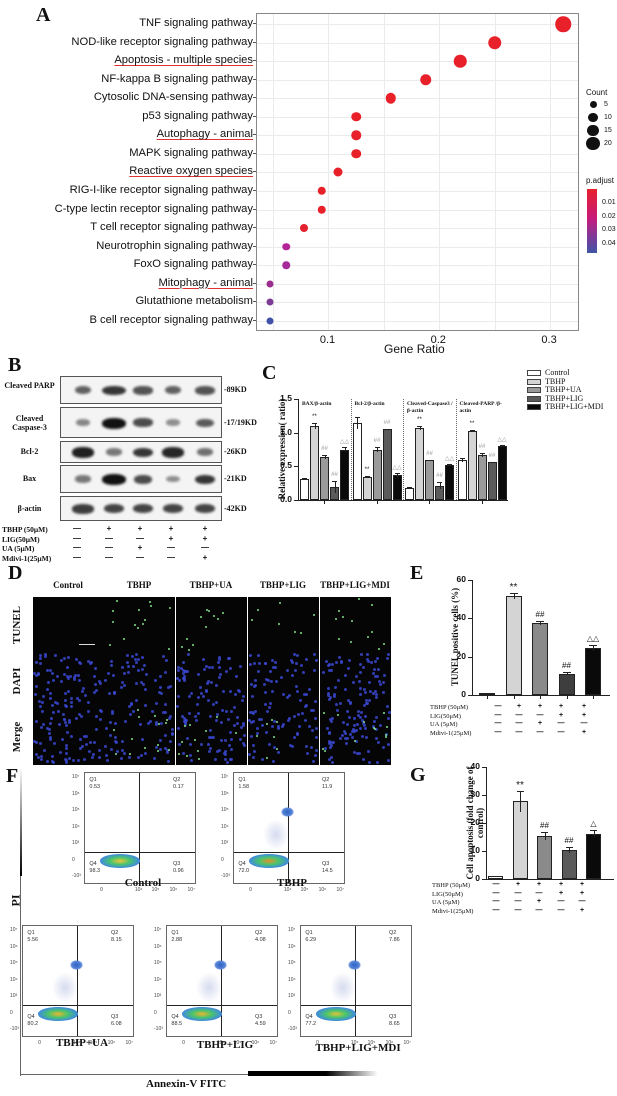  Describe the element at coordinates (29, 422) in the screenshot. I see `protein-label: Cleaved Caspase-3` at that location.